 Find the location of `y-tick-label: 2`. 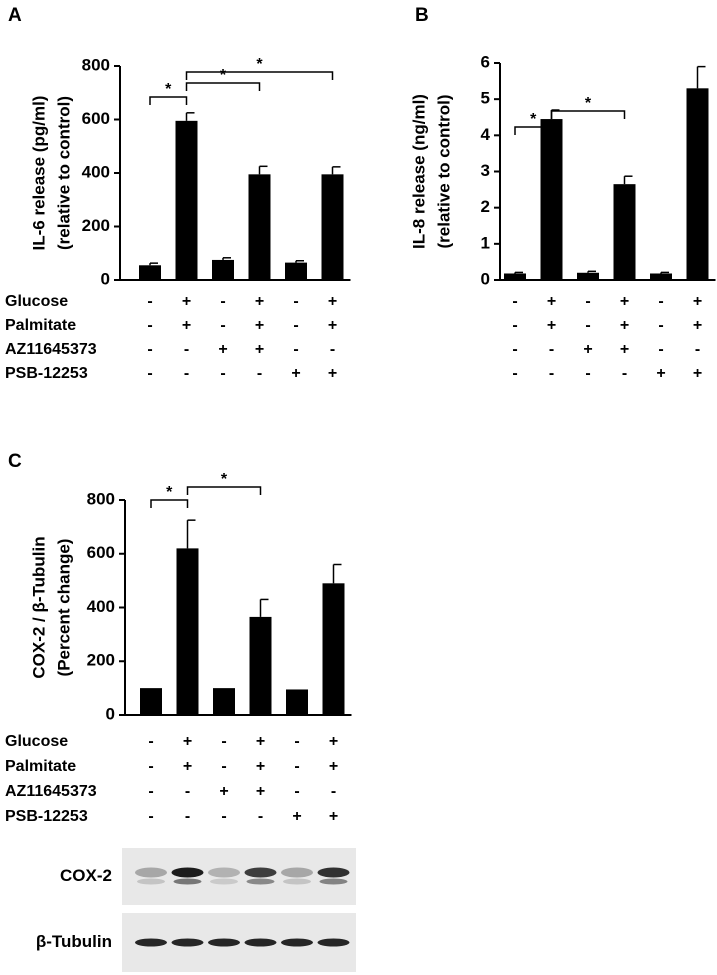

y-tick-label: 2 is located at coordinates (485, 206).